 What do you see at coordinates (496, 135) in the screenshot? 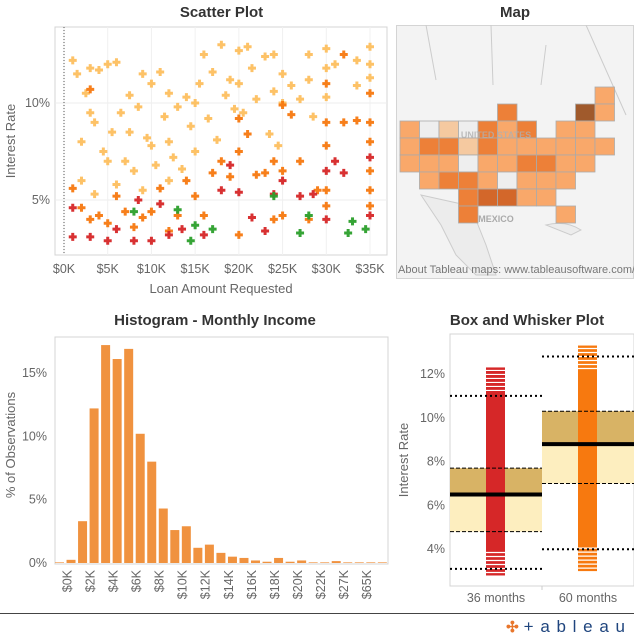
I see `country-label-us: UNITED STATES` at bounding box center [496, 135].